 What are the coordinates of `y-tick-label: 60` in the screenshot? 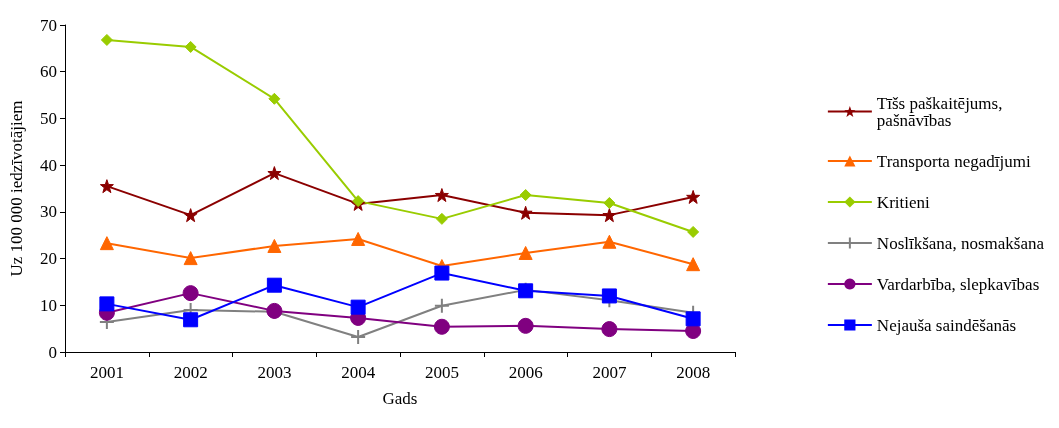 It's located at (48, 72).